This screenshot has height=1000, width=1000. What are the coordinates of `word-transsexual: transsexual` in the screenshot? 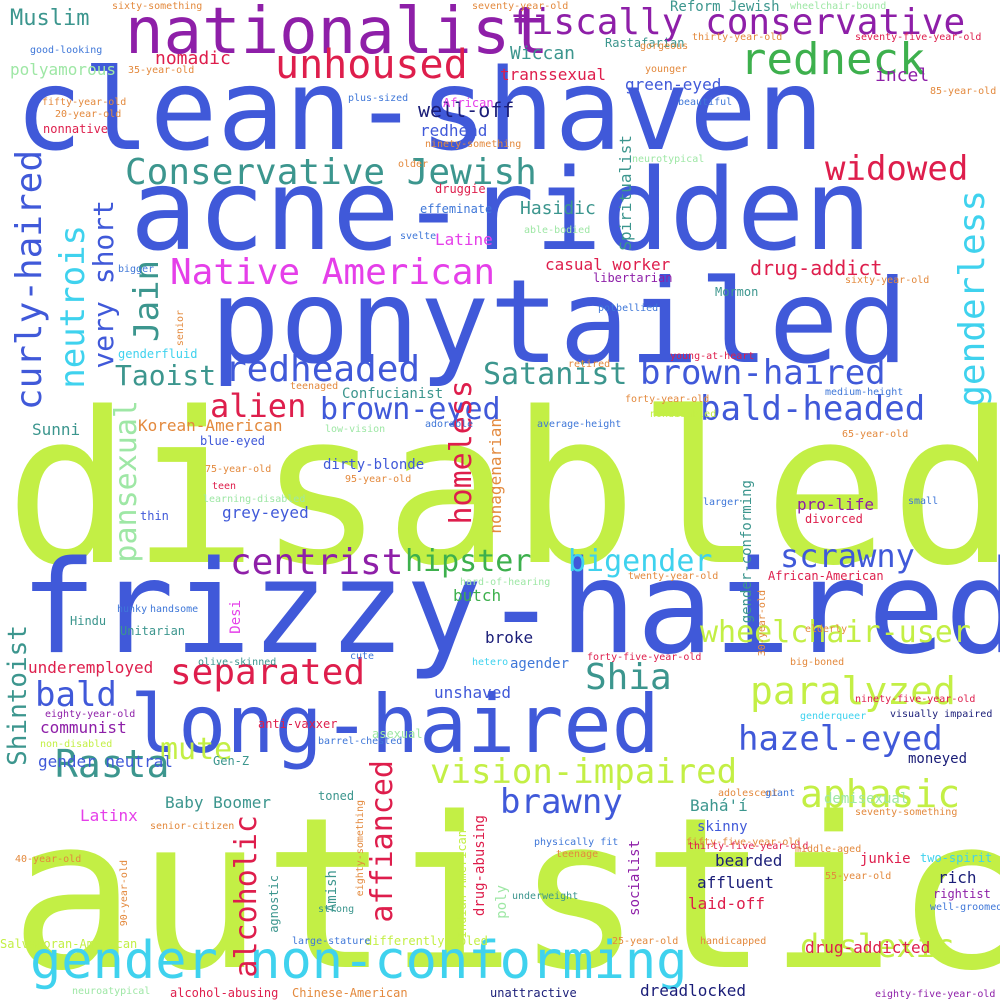 It's located at (553, 74).